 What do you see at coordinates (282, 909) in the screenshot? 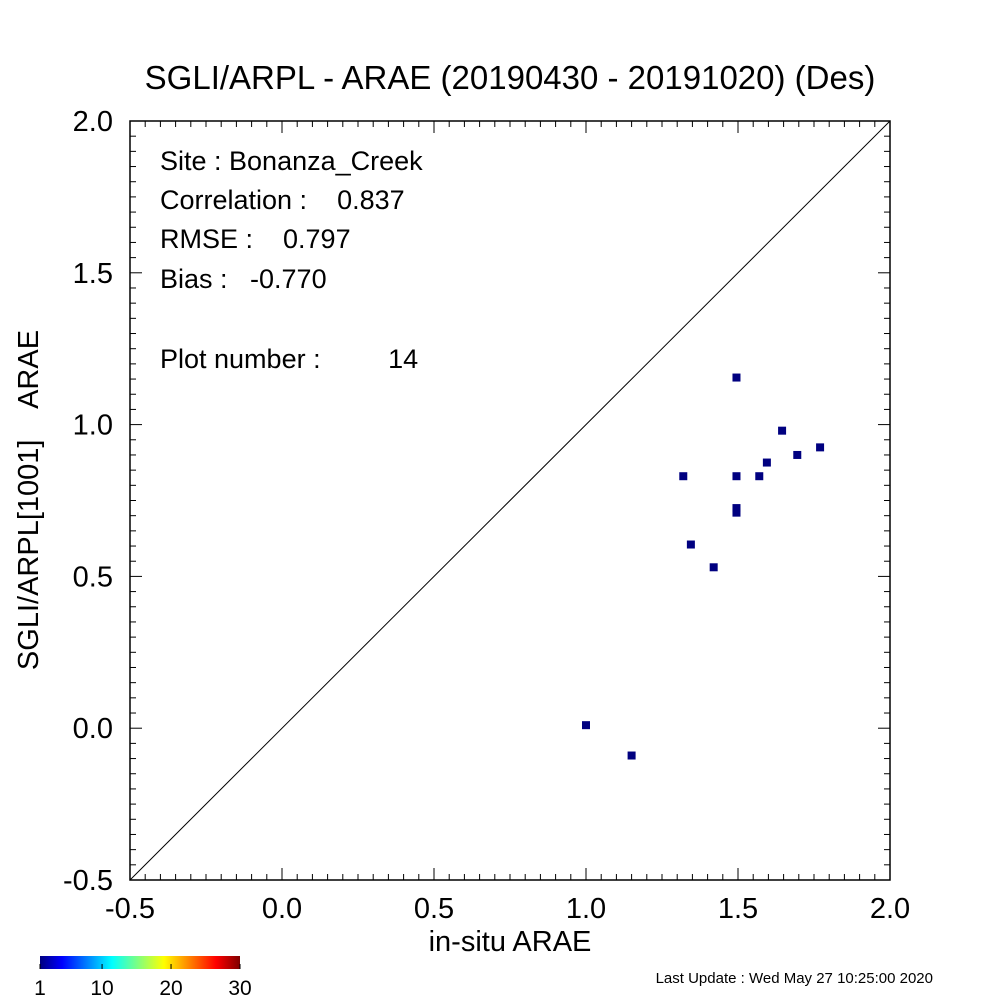
I see `x-tick-label: 0.0` at bounding box center [282, 909].